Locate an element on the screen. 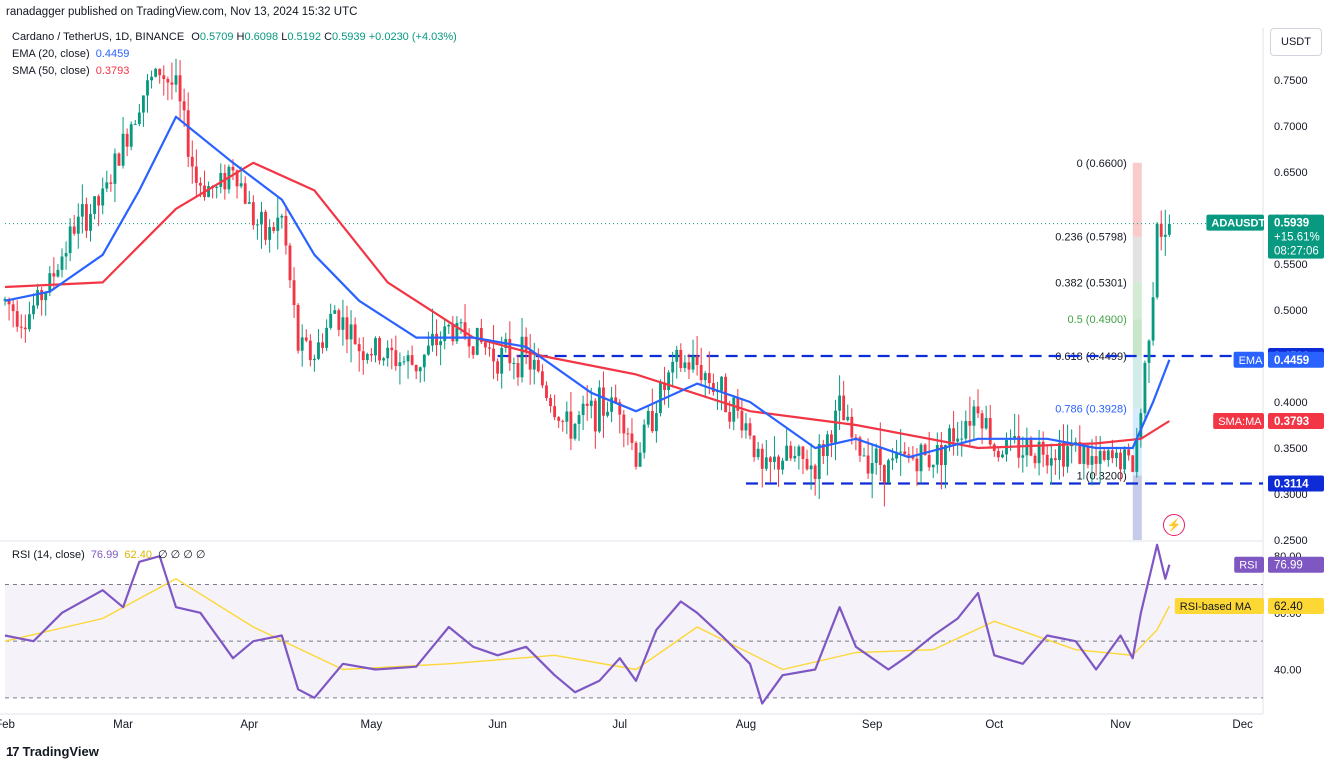 The image size is (1335, 769). rsi-label: RSI (14, close) is located at coordinates (48, 555).